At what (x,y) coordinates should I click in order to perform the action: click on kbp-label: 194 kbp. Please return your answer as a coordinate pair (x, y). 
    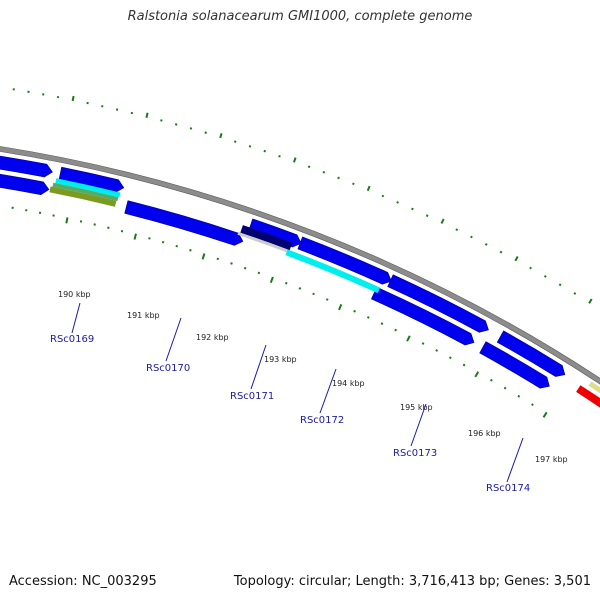
    Looking at the image, I should click on (348, 383).